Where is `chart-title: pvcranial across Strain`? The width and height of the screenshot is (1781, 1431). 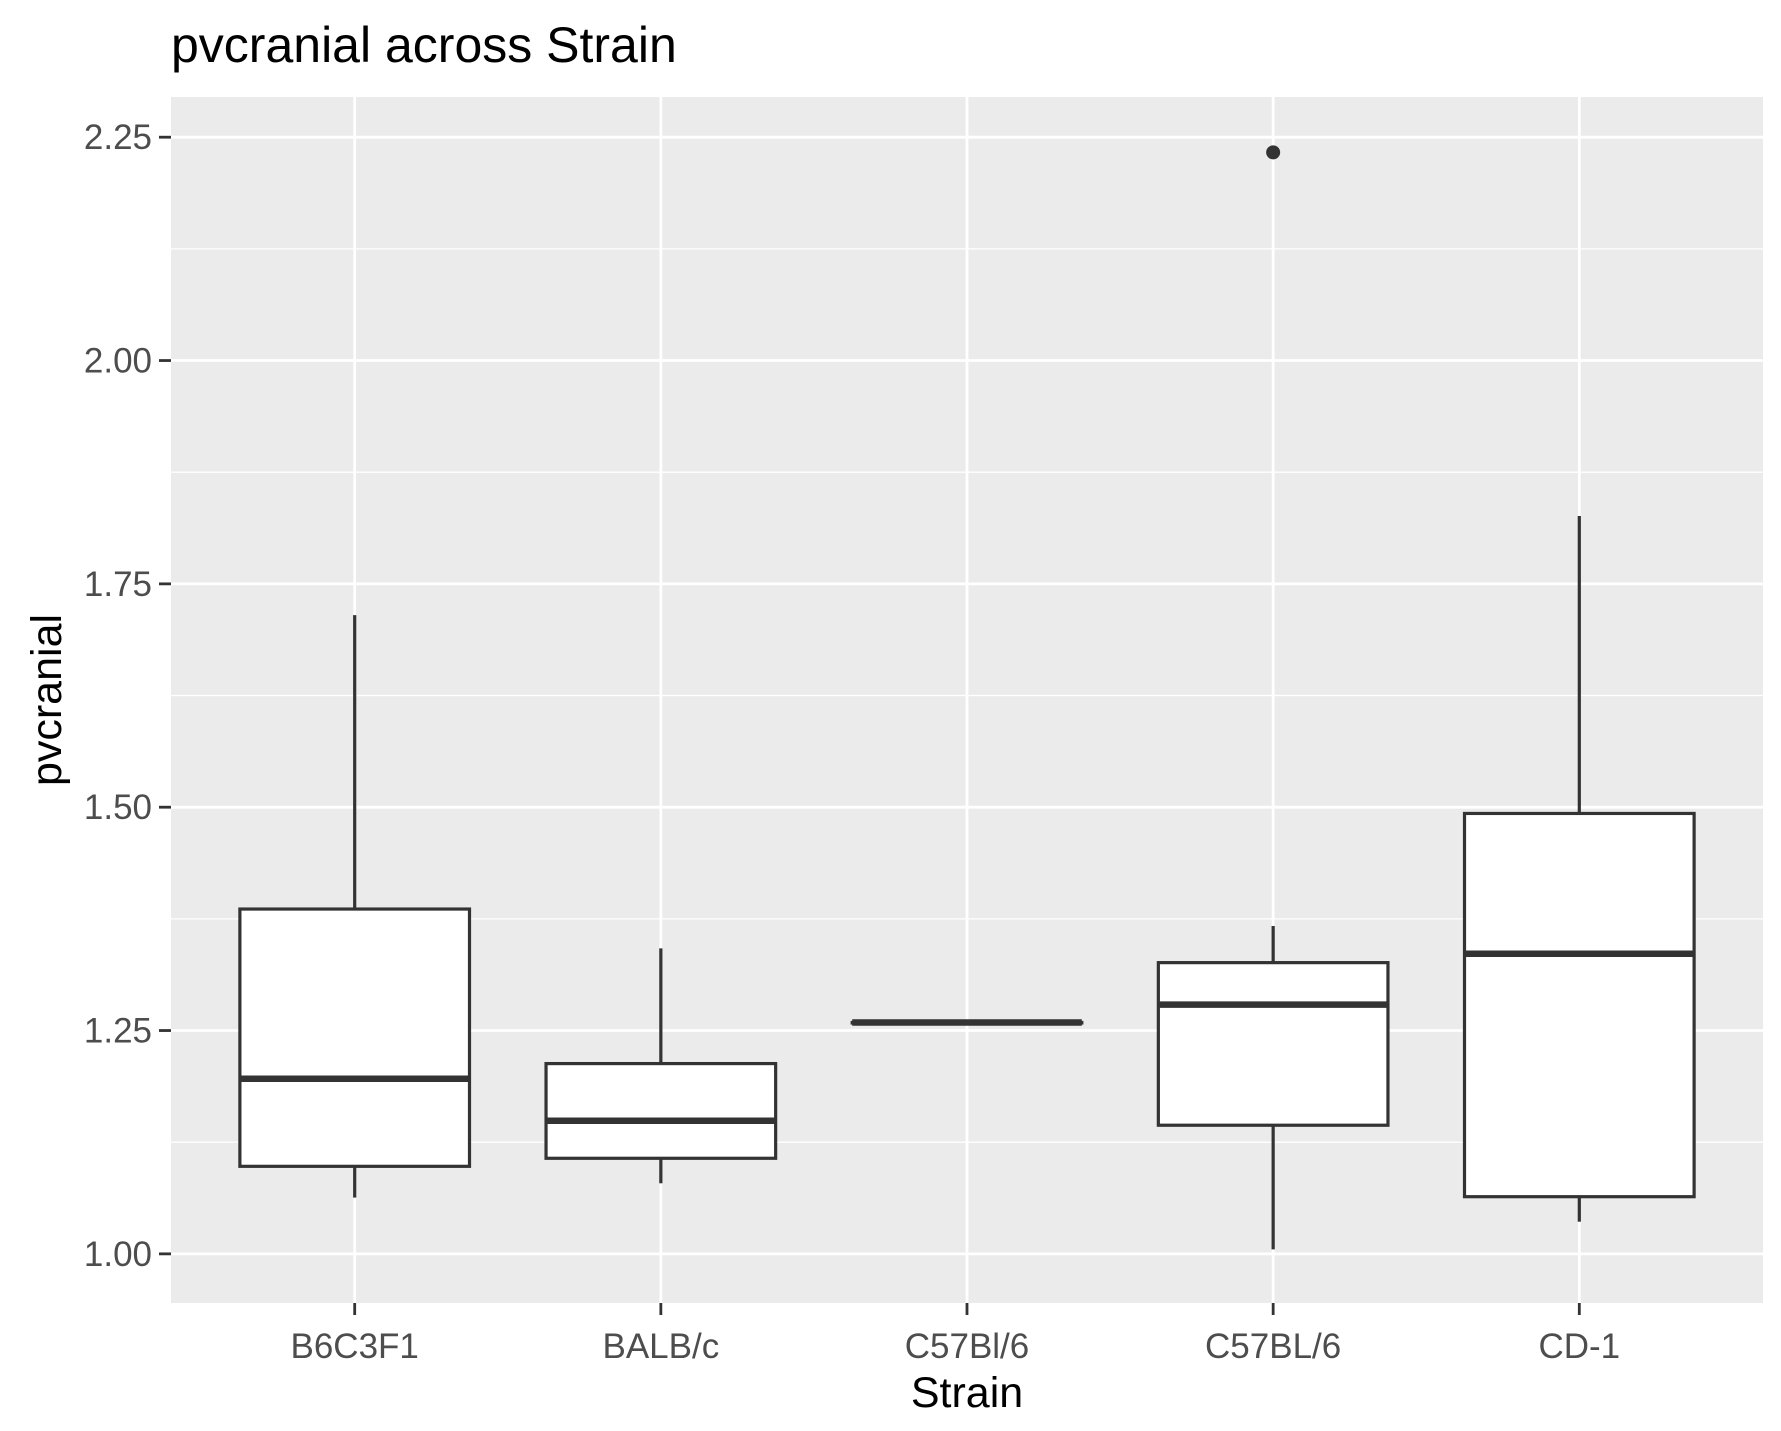
chart-title: pvcranial across Strain is located at coordinates (424, 45).